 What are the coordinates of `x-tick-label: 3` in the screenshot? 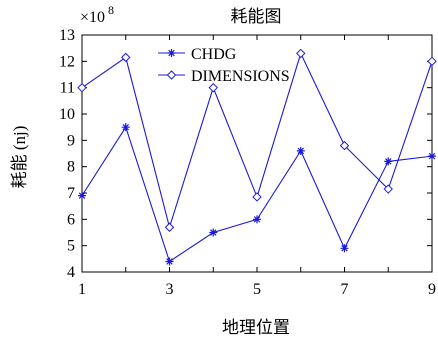 It's located at (170, 289).